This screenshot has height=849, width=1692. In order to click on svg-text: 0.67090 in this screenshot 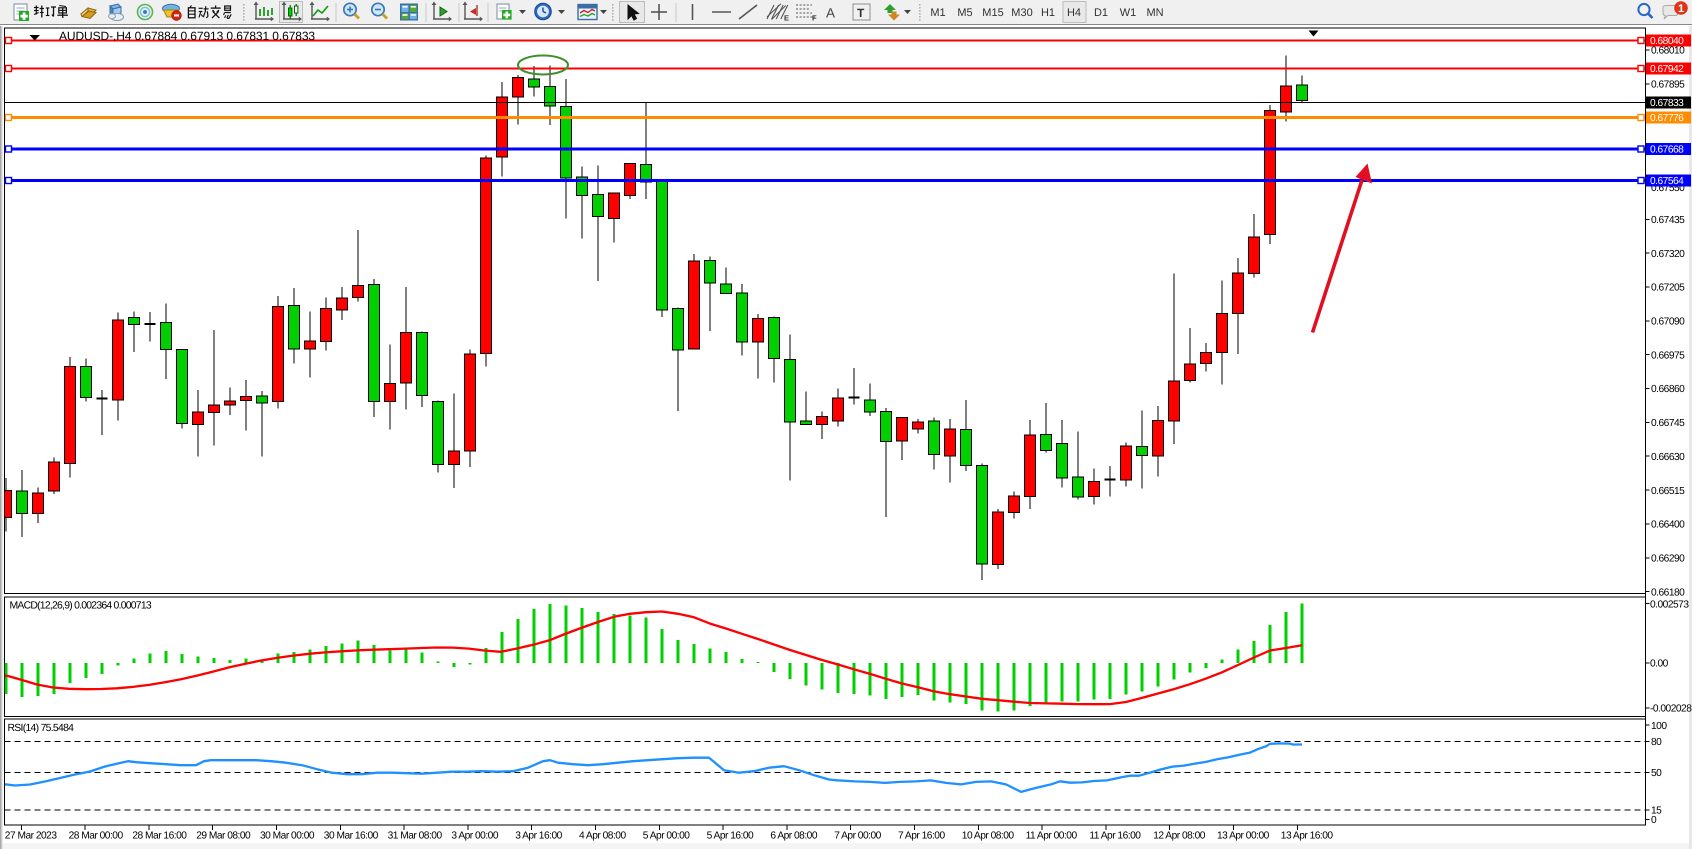, I will do `click(1668, 322)`.